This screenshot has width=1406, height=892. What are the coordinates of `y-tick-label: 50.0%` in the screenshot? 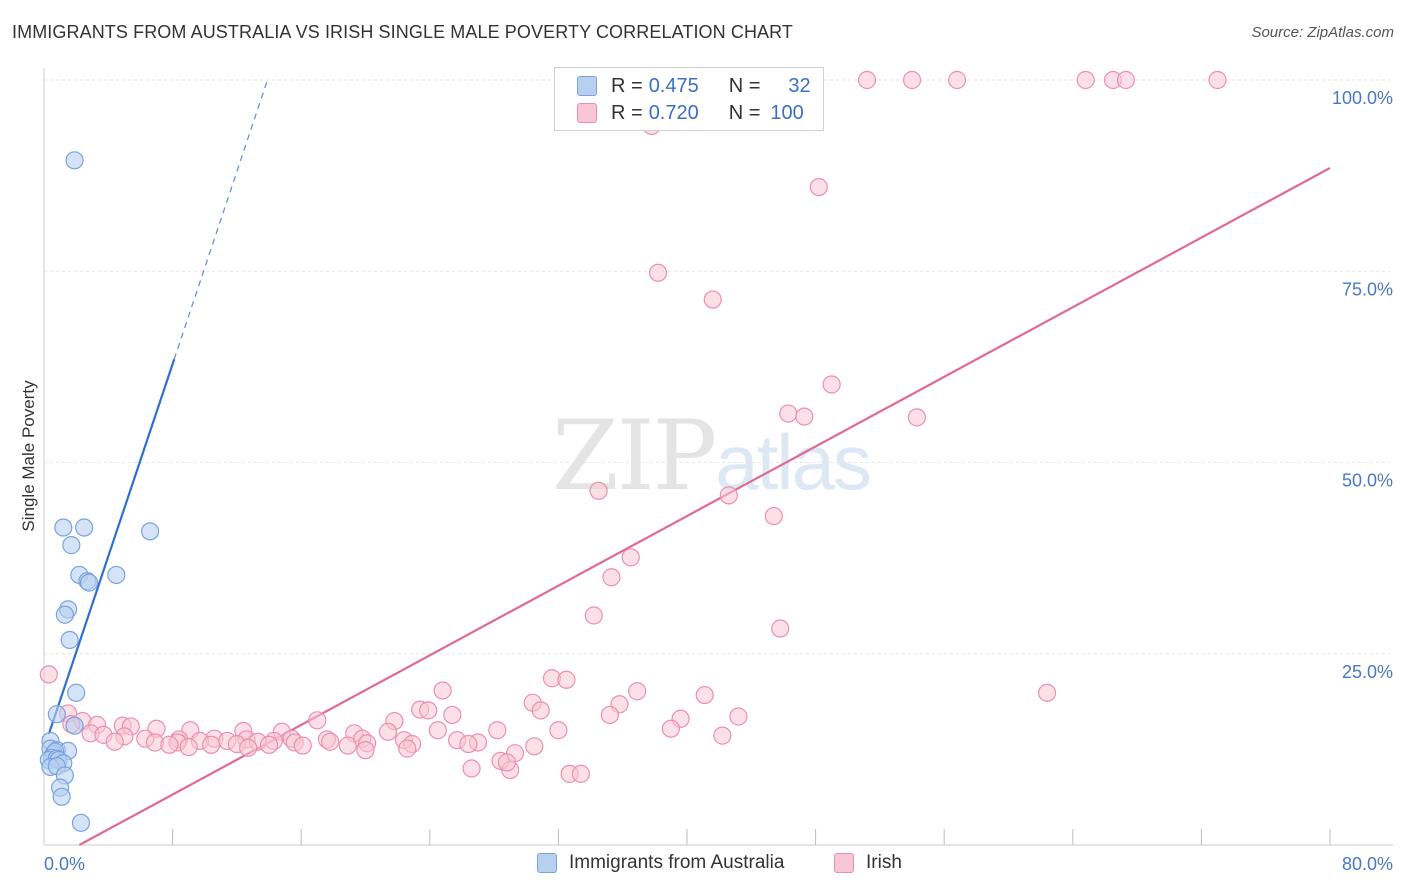 It's located at (1367, 481).